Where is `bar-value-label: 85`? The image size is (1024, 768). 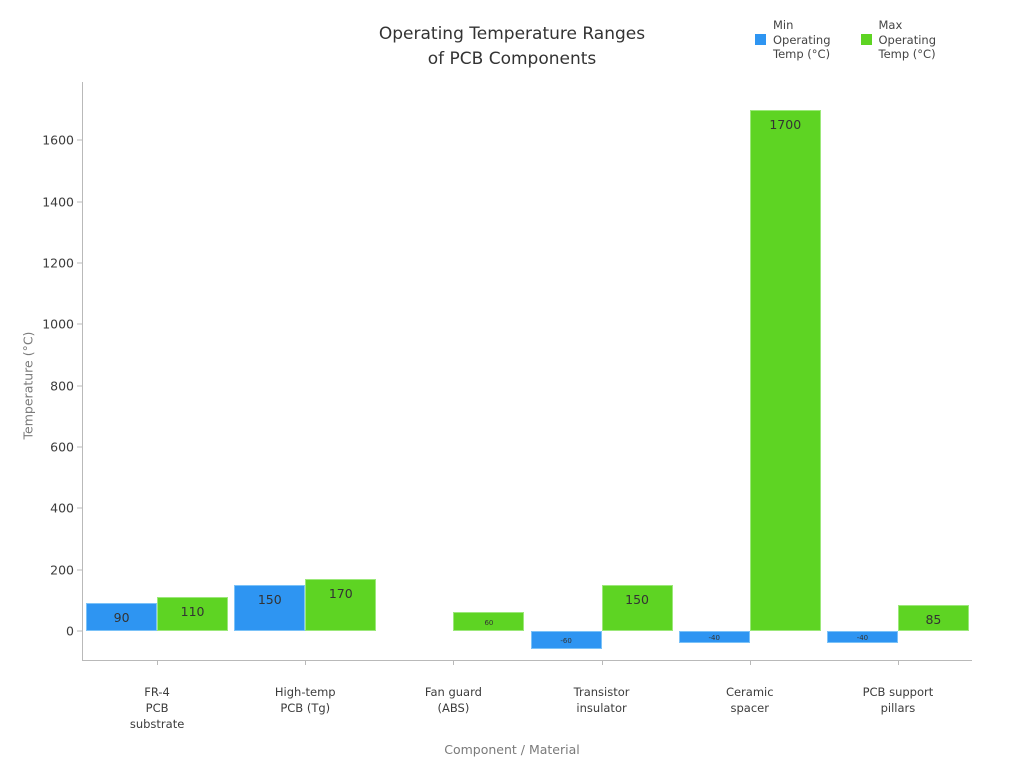
bar-value-label: 85 is located at coordinates (933, 619).